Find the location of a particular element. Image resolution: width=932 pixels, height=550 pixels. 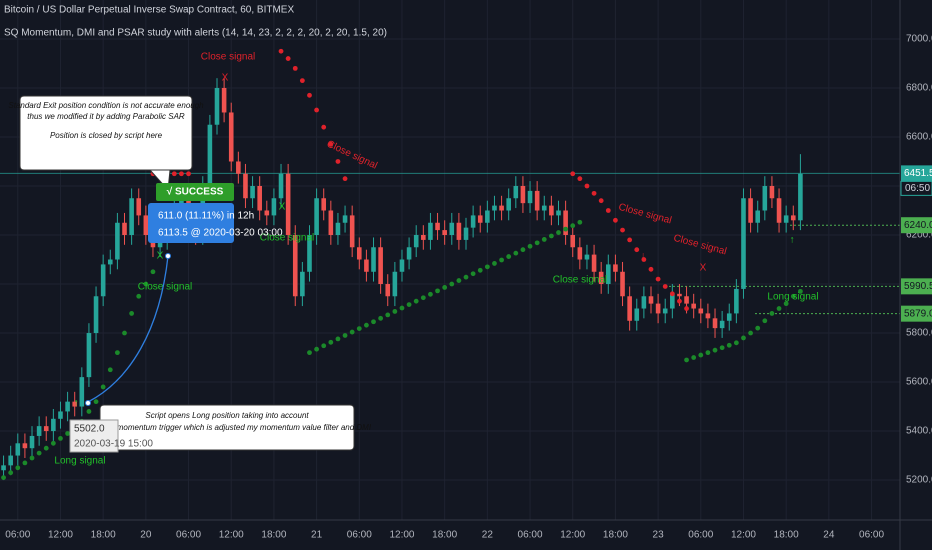

success-badge is located at coordinates (195, 192).